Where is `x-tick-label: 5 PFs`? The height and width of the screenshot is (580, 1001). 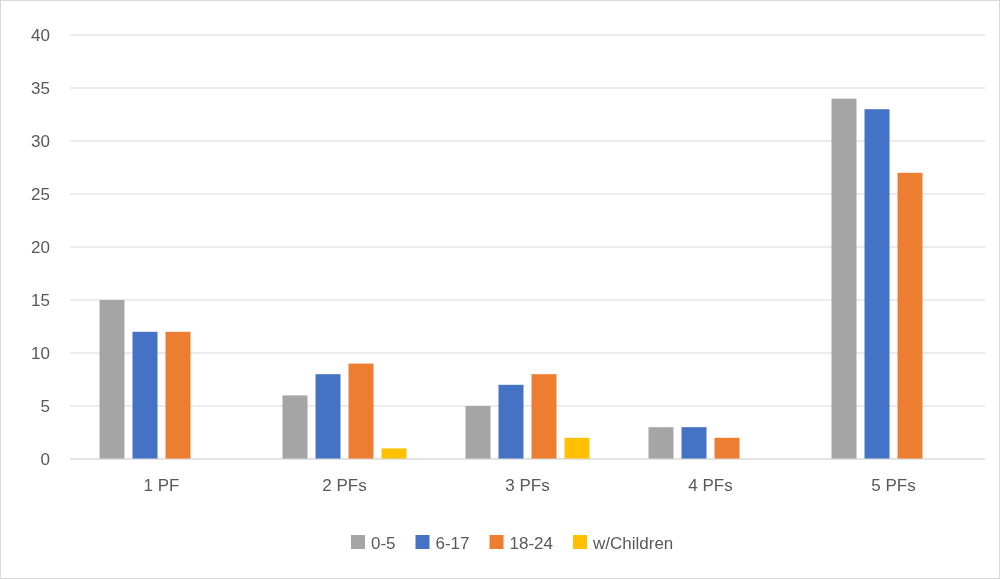
x-tick-label: 5 PFs is located at coordinates (893, 485).